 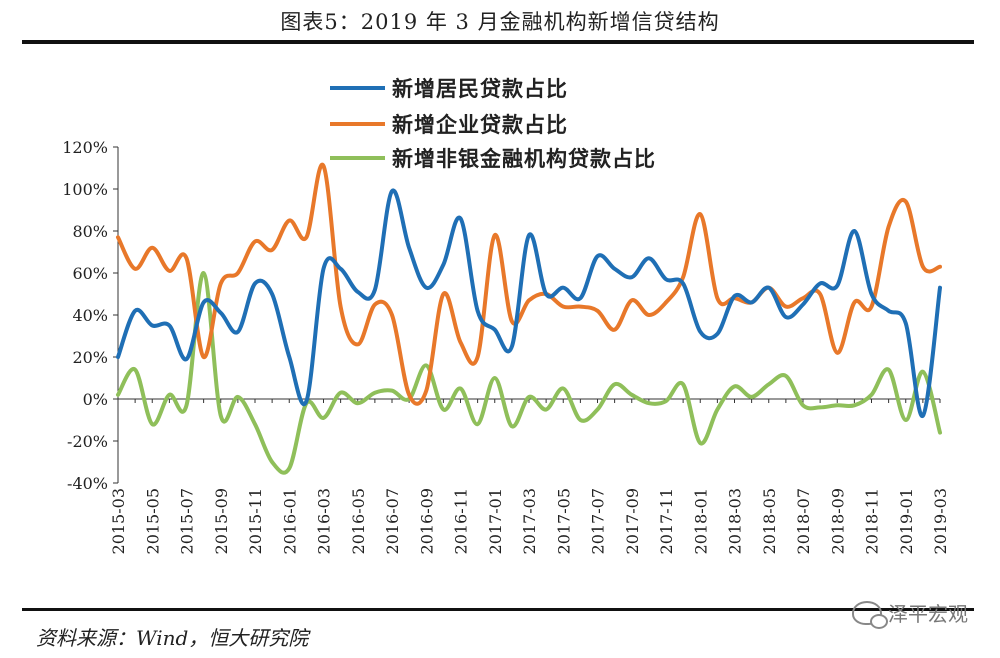 What do you see at coordinates (461, 521) in the screenshot?
I see `x-tick-label: 2016-11` at bounding box center [461, 521].